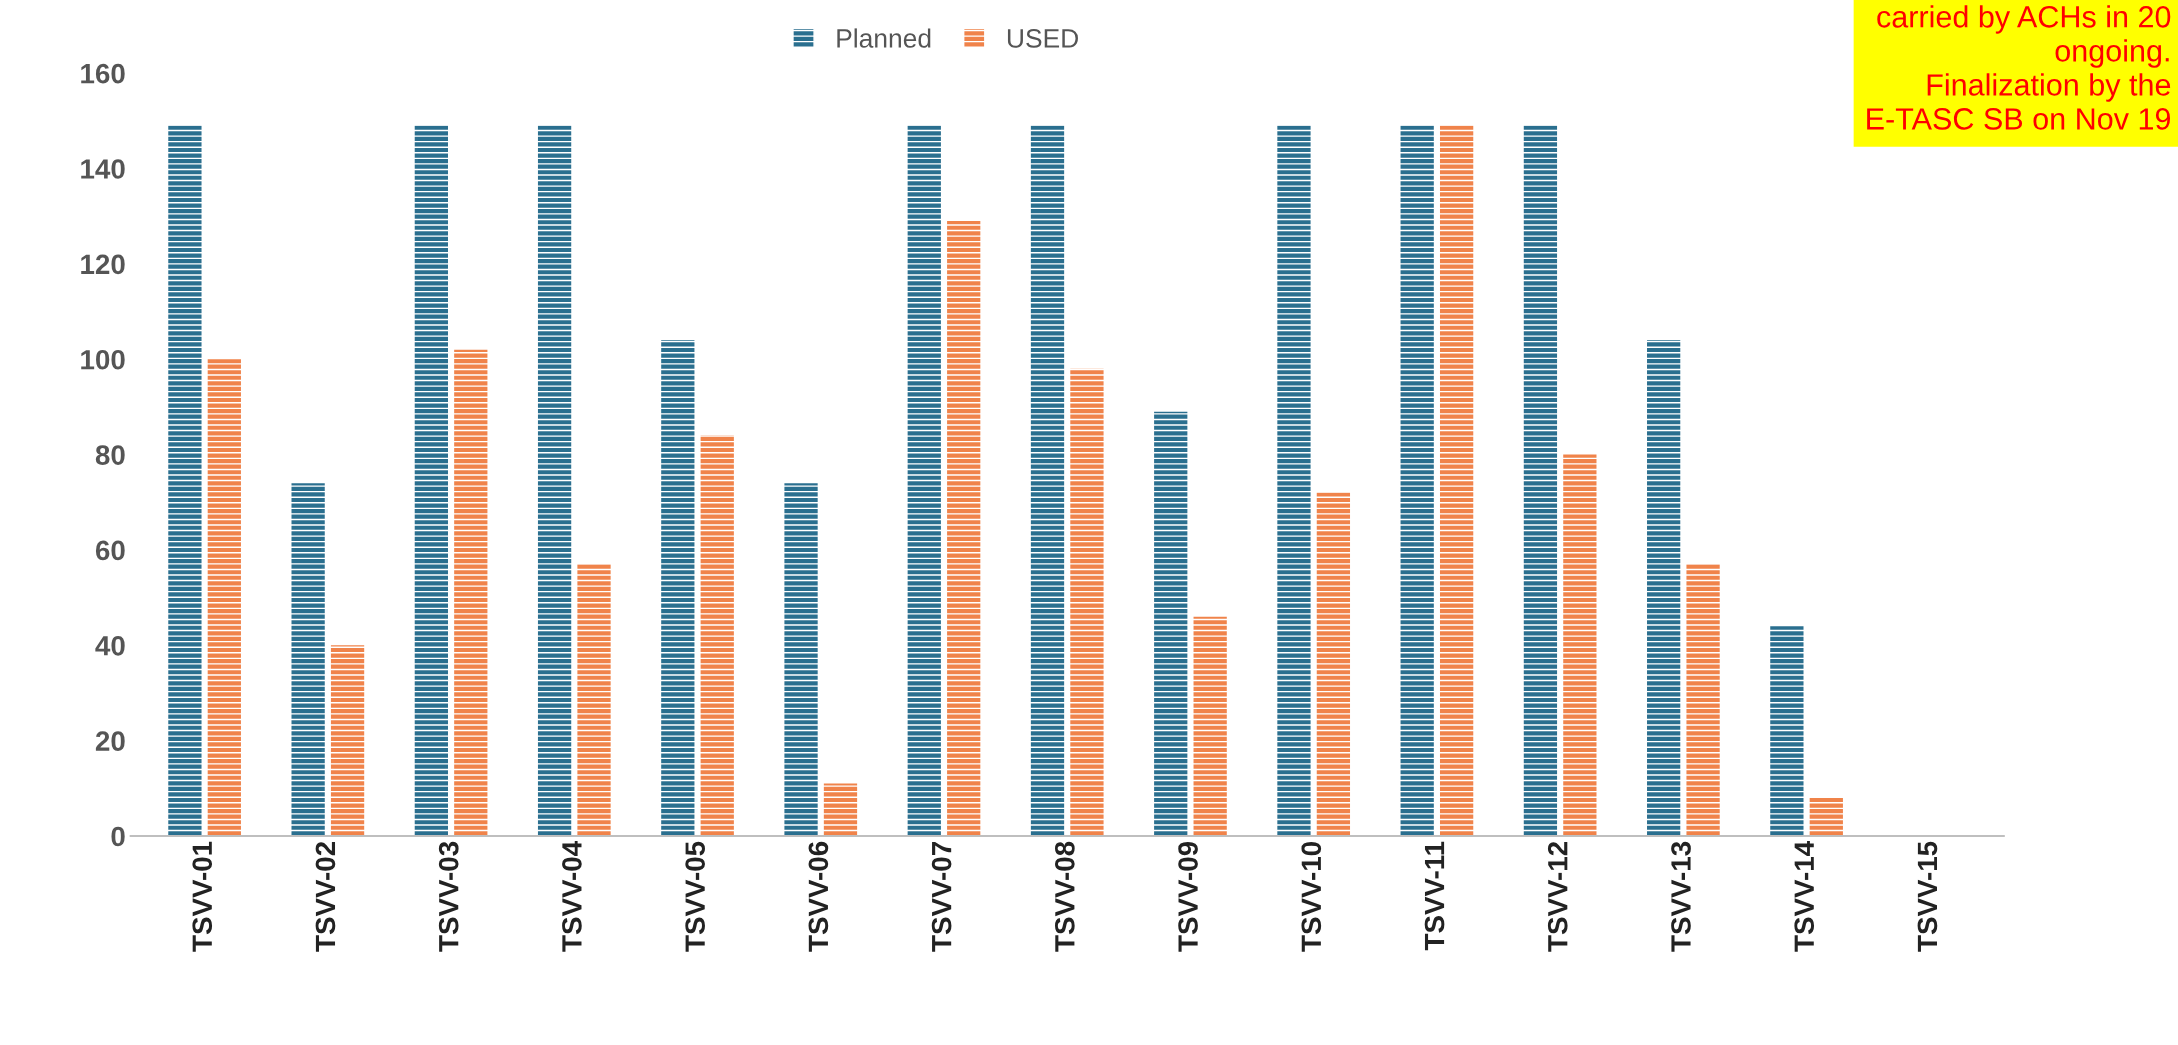 The height and width of the screenshot is (1045, 2178). What do you see at coordinates (884, 38) in the screenshot?
I see `legend-label: Planned` at bounding box center [884, 38].